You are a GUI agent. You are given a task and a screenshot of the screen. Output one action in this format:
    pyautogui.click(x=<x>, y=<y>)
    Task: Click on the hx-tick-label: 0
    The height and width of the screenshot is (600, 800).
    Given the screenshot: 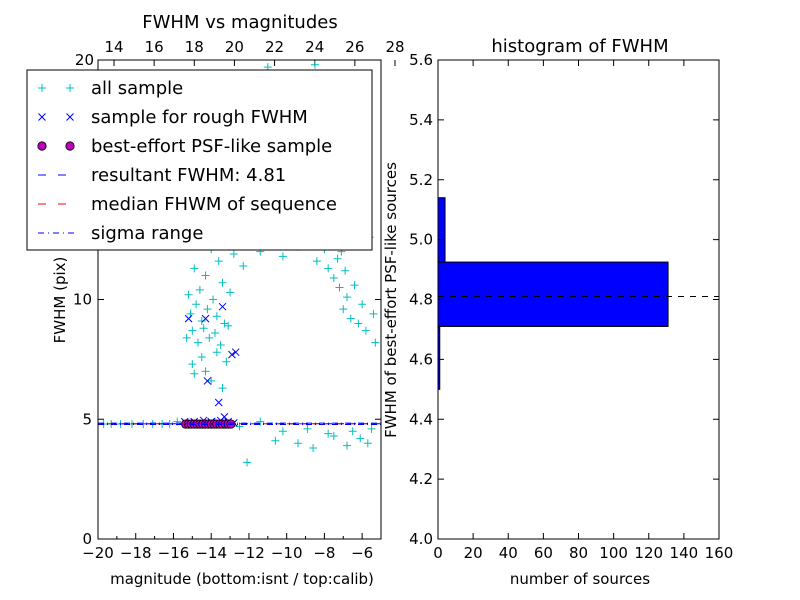 What is the action you would take?
    pyautogui.click(x=438, y=553)
    